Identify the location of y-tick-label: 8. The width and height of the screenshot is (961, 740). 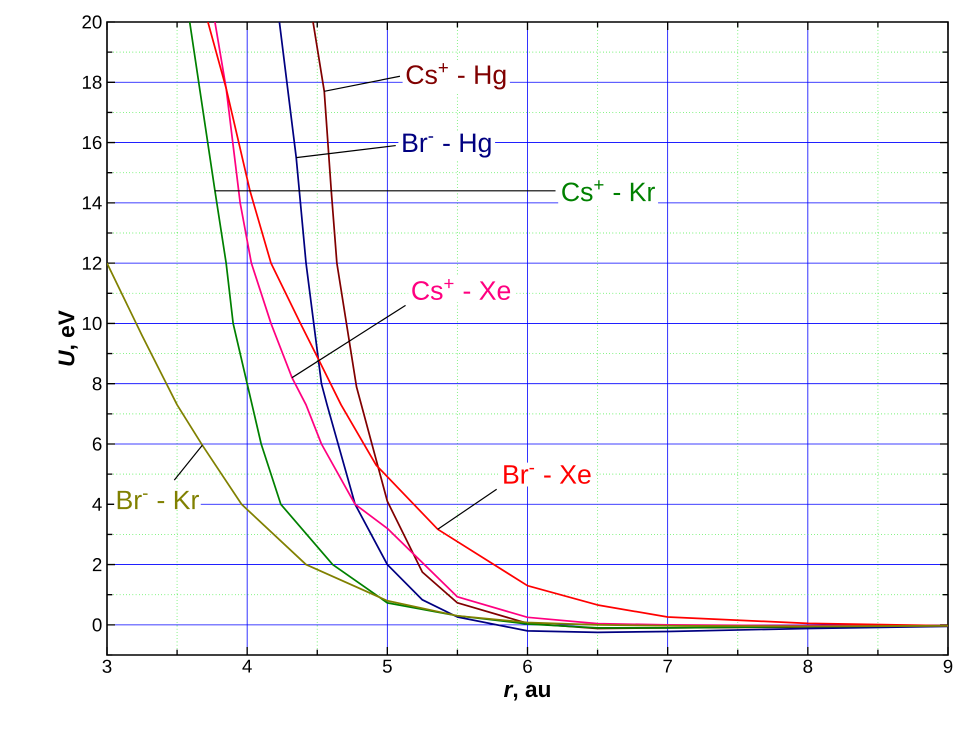
(97, 383).